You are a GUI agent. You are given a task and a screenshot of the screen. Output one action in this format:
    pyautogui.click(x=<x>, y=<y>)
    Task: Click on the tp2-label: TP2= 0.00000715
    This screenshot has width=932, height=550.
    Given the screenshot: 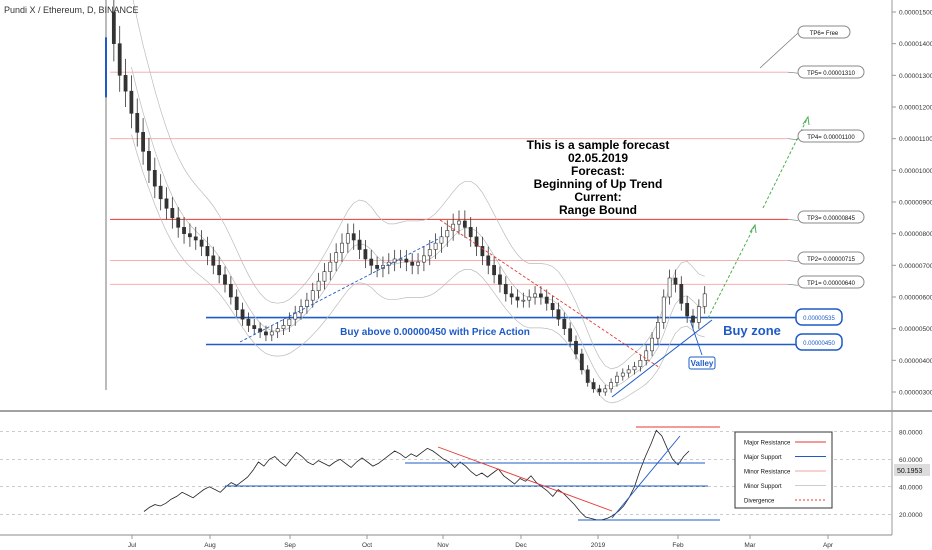 What is the action you would take?
    pyautogui.click(x=831, y=260)
    